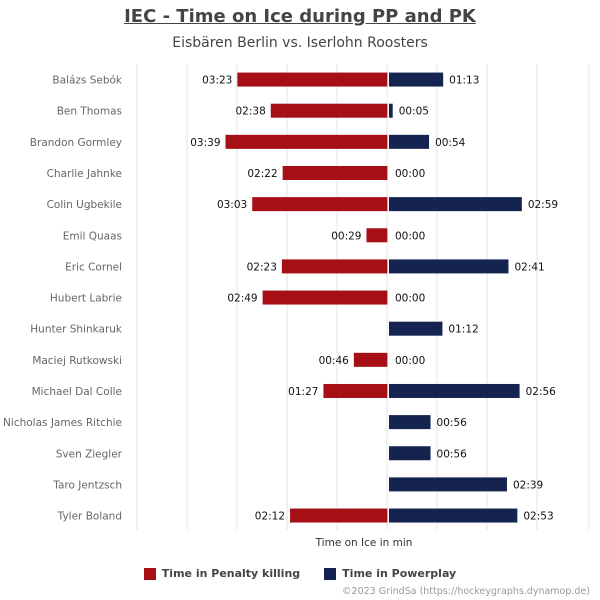 The width and height of the screenshot is (600, 600). Describe the element at coordinates (364, 543) in the screenshot. I see `x-axis-label: Time on Ice in min` at that location.